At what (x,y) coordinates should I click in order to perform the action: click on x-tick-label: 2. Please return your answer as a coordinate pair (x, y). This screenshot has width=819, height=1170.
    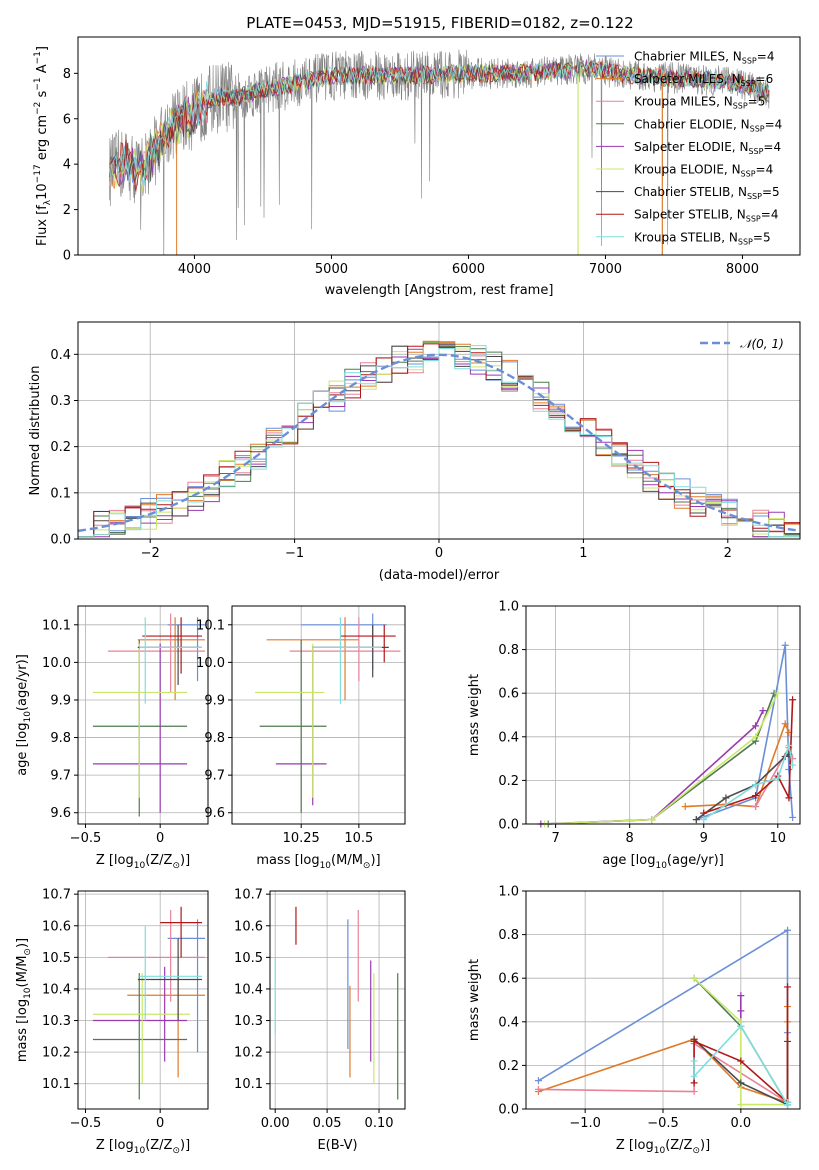
    Looking at the image, I should click on (728, 553).